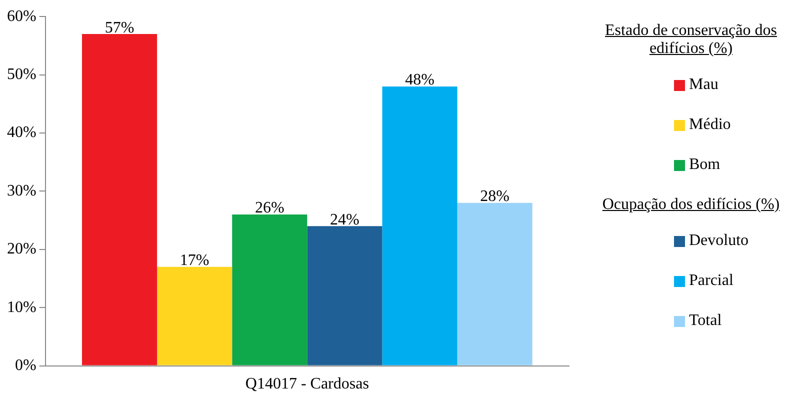  Describe the element at coordinates (705, 321) in the screenshot. I see `legend-label: Total` at that location.